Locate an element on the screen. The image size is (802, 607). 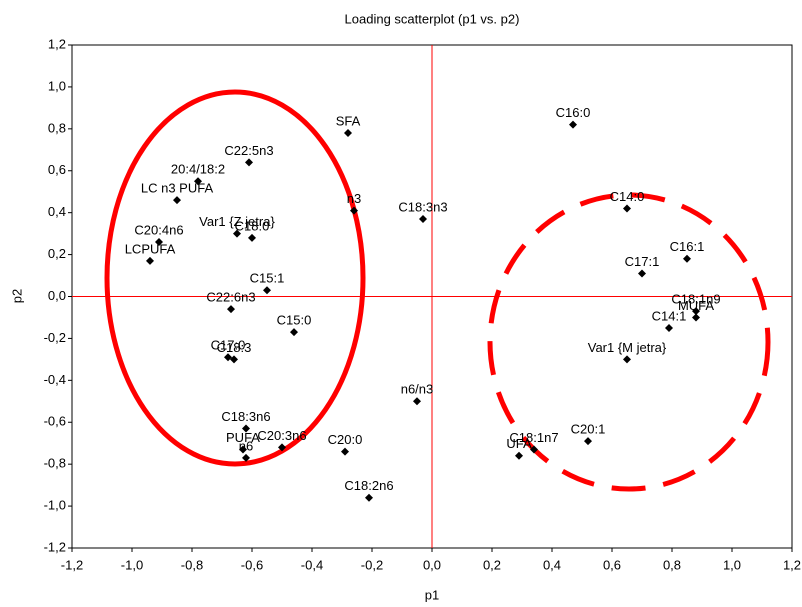
point-label: n6/n3 is located at coordinates (417, 389).